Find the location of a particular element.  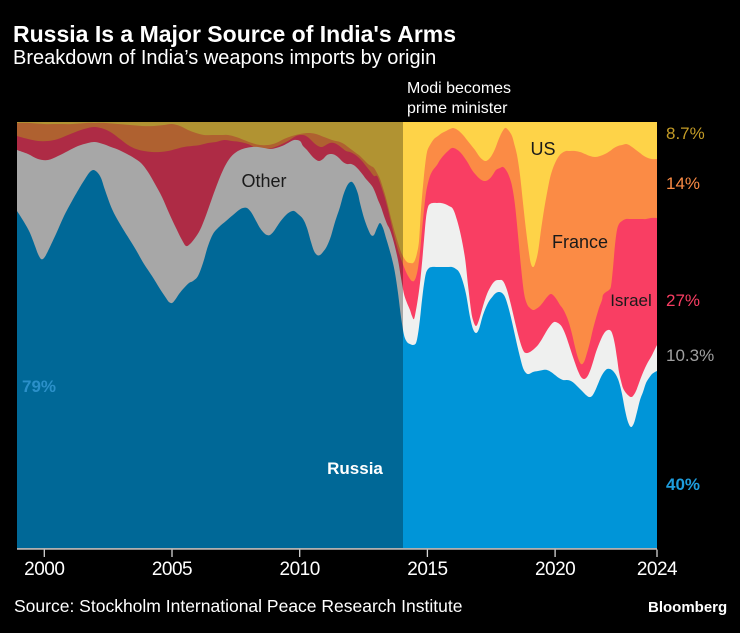

svg-text: France is located at coordinates (580, 242).